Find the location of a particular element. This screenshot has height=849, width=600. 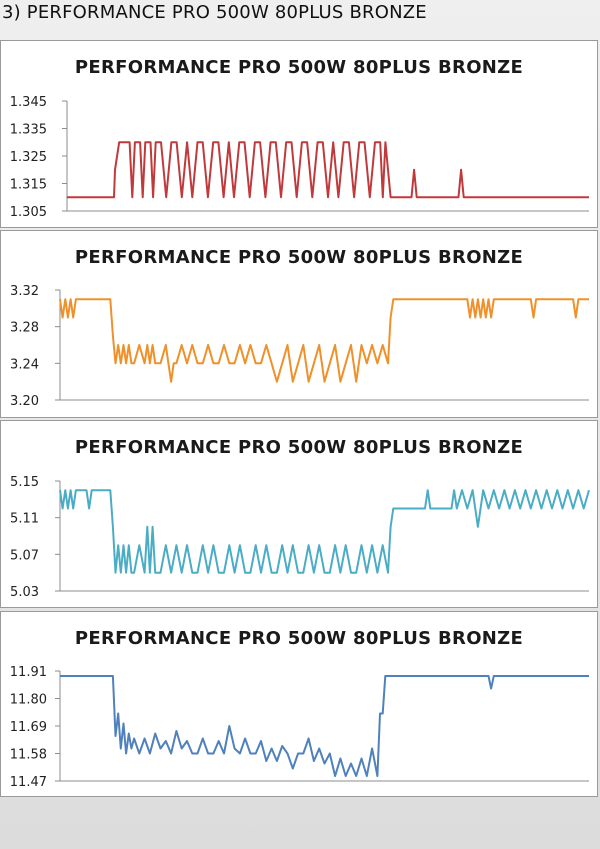

y-tick-label: 5.07 is located at coordinates (24, 555).